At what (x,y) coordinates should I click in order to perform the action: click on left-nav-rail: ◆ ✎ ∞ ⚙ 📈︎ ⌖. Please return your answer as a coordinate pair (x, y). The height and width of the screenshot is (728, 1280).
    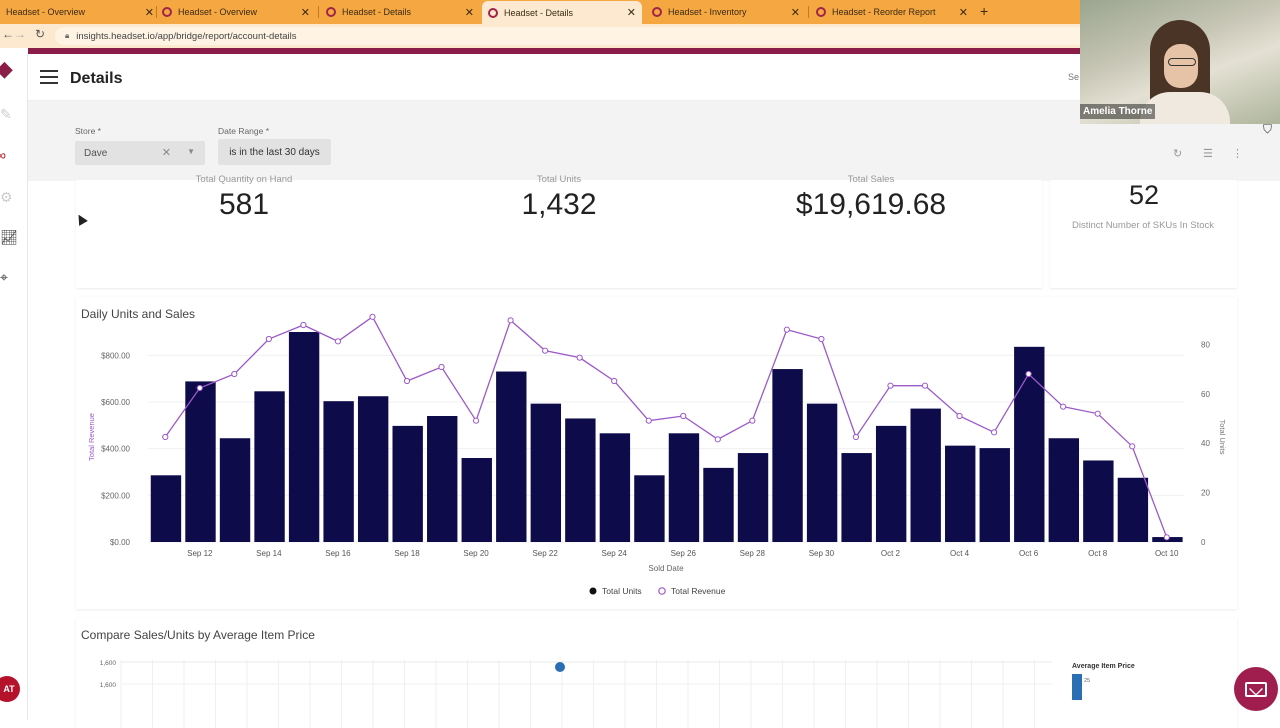
    Looking at the image, I should click on (14, 387).